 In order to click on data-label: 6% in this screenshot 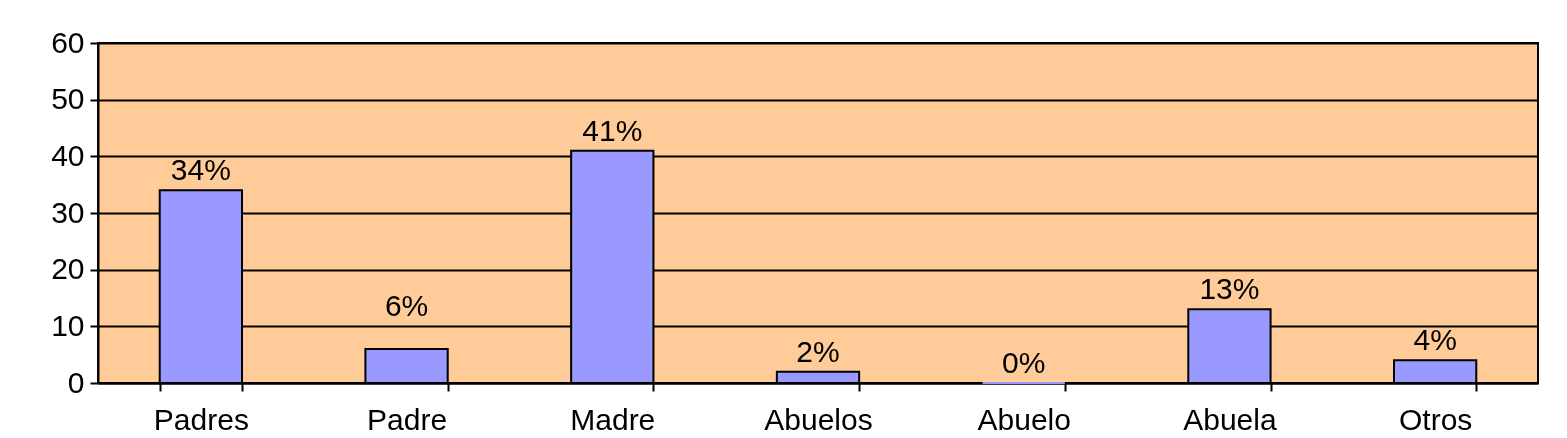, I will do `click(406, 306)`.